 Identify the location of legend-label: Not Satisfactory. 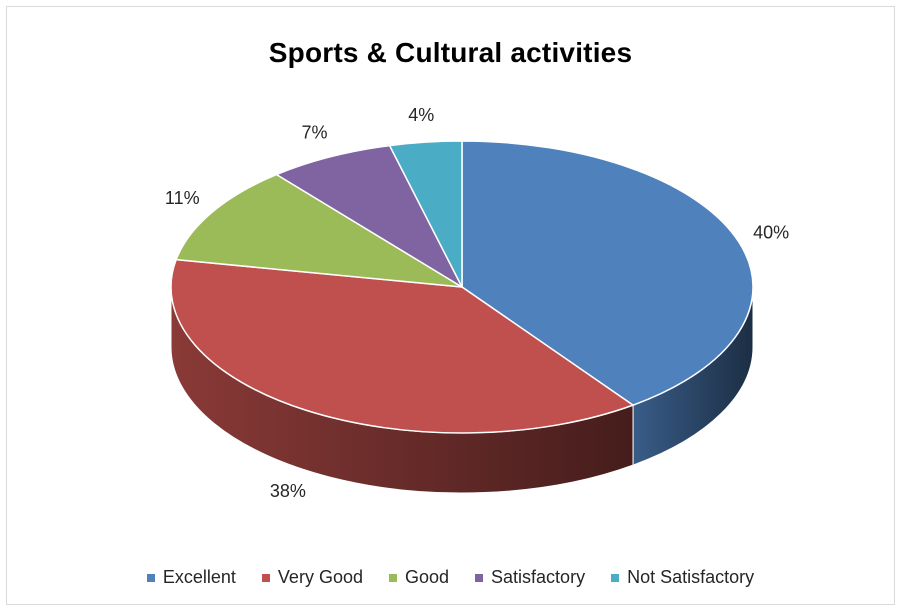
(691, 577).